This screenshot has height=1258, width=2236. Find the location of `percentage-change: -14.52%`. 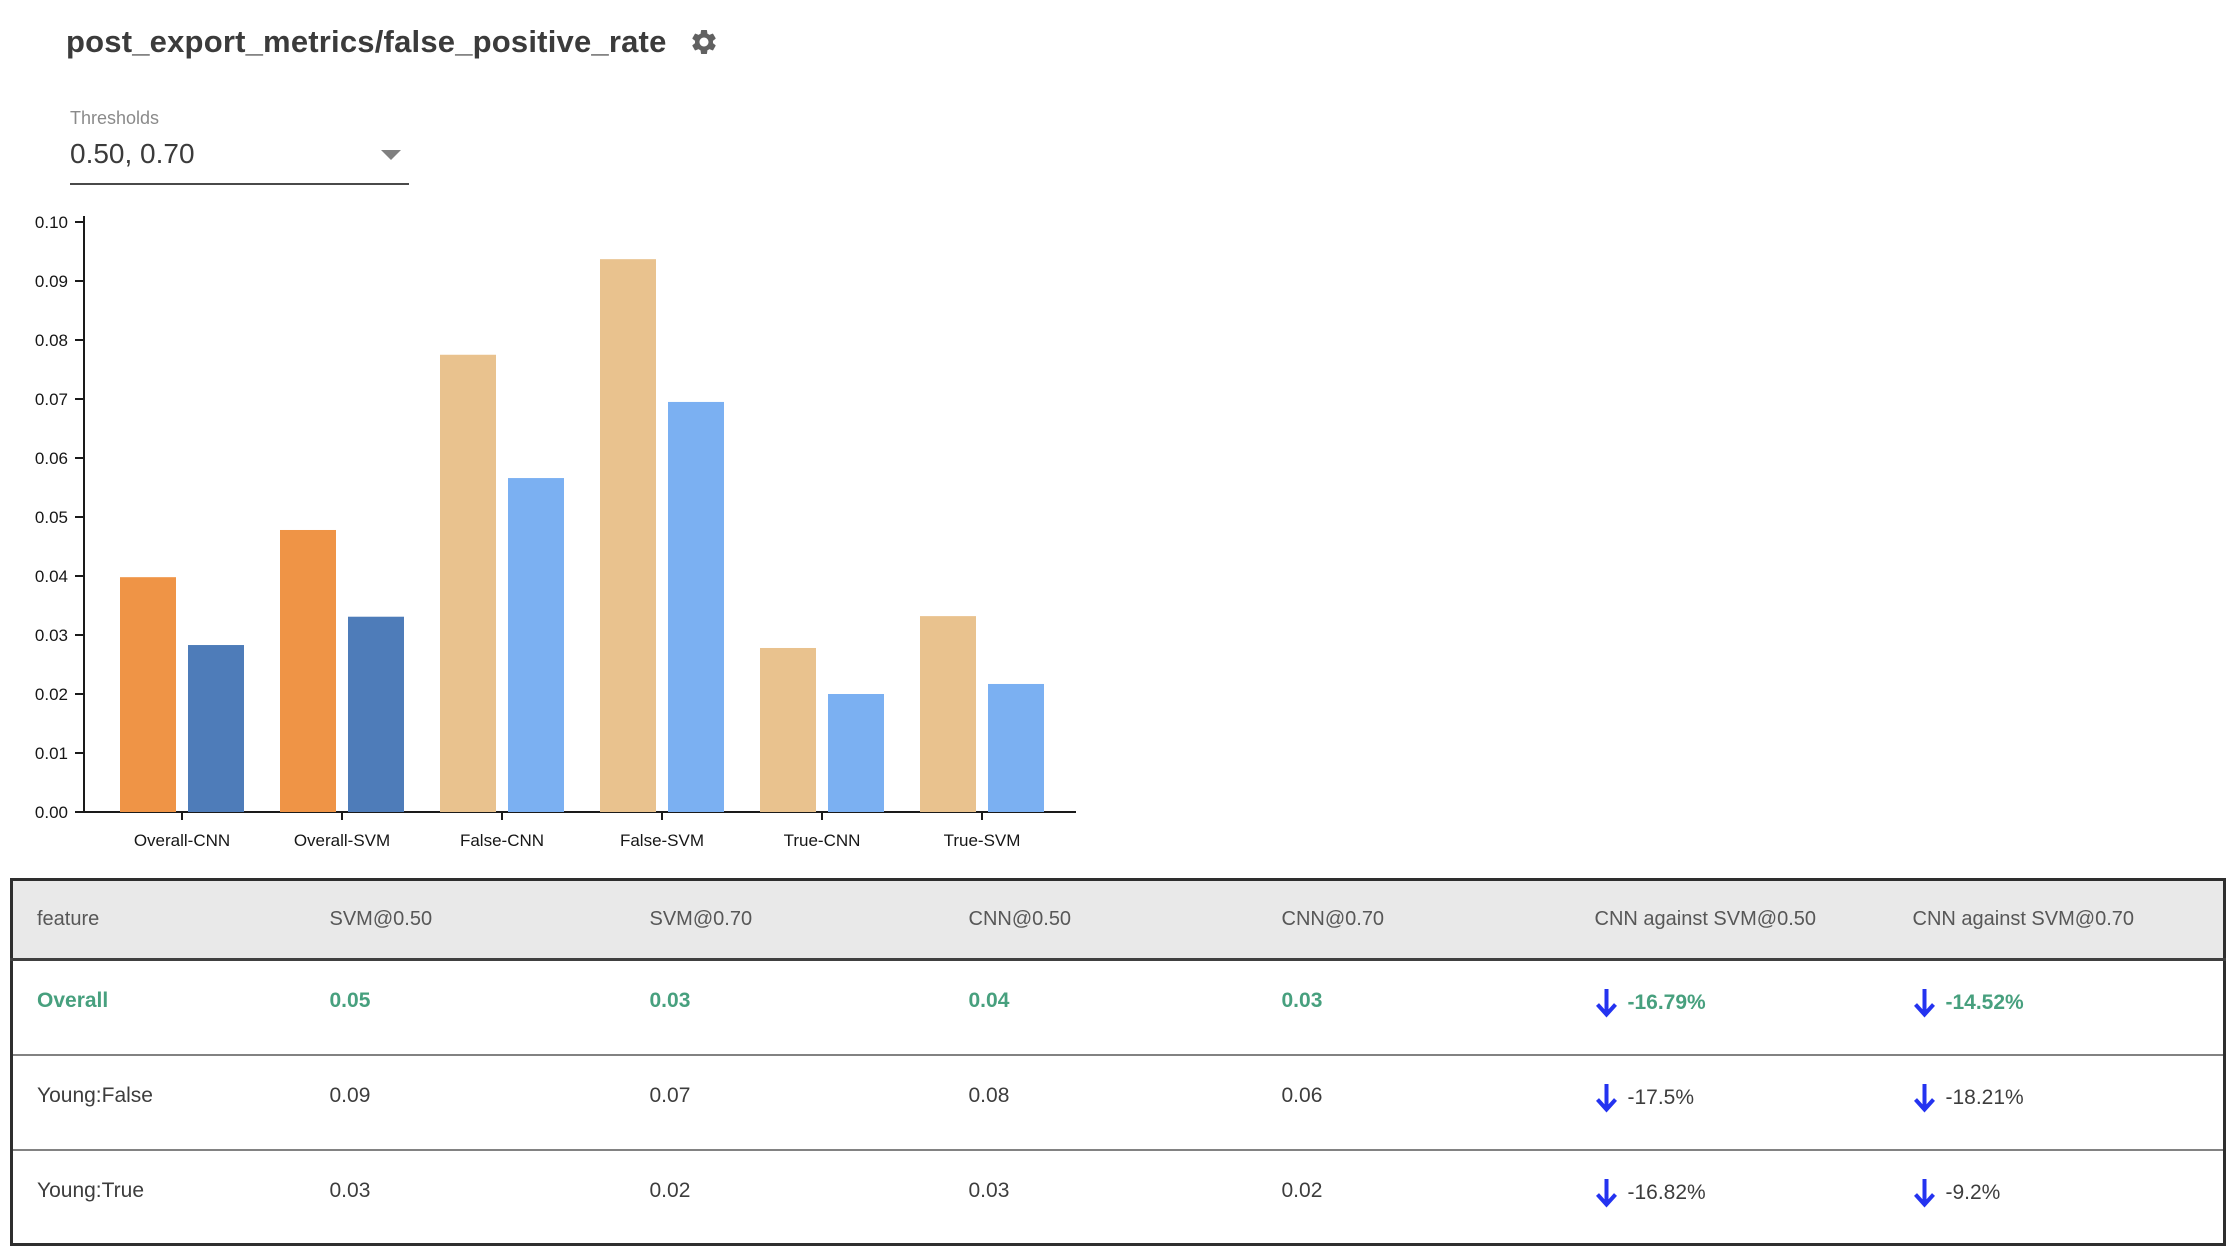

percentage-change: -14.52% is located at coordinates (1984, 1002).